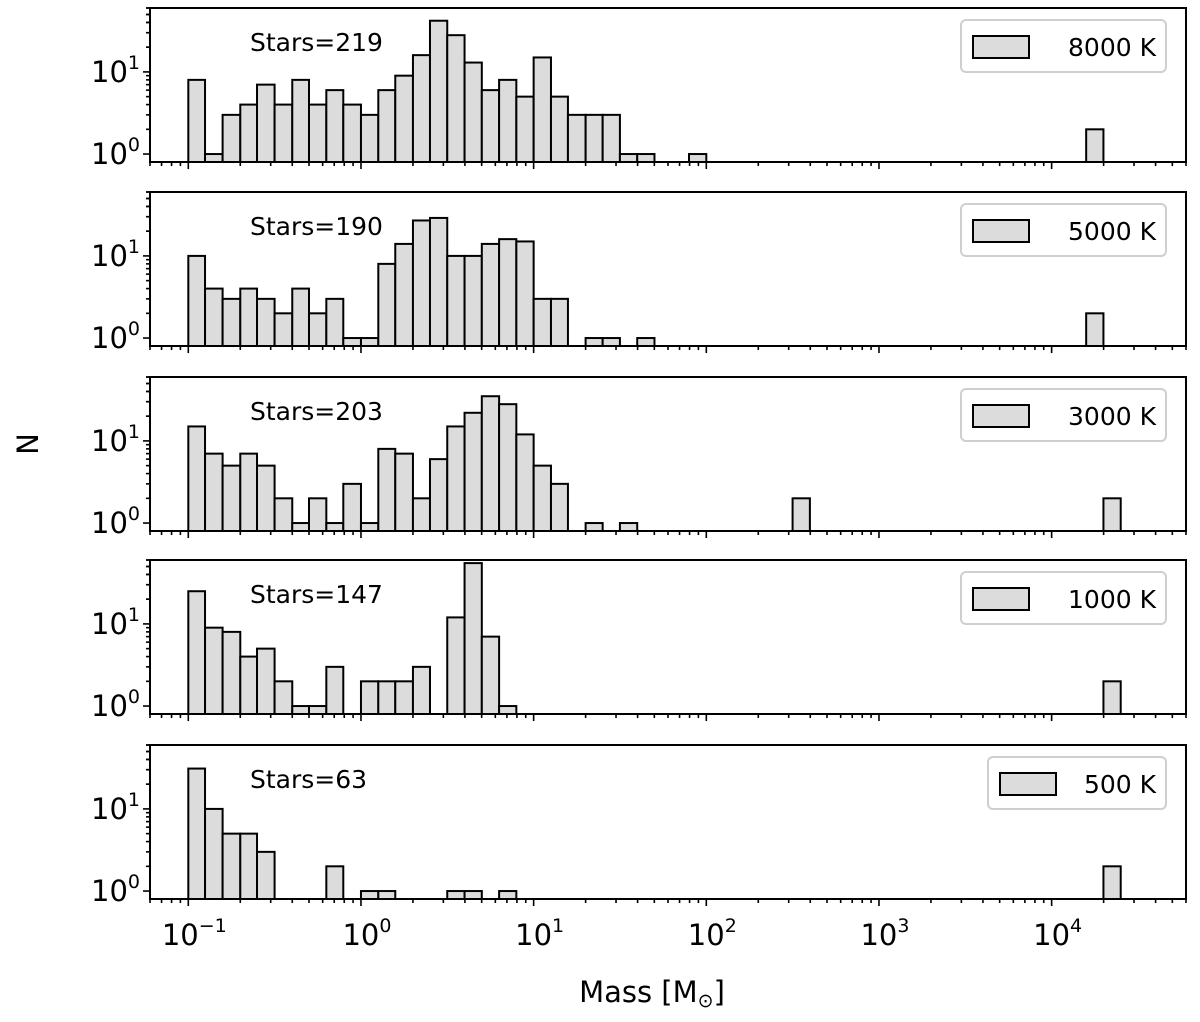 The image size is (1200, 1022). What do you see at coordinates (366, 933) in the screenshot?
I see `x-tick-label: 10⁰` at bounding box center [366, 933].